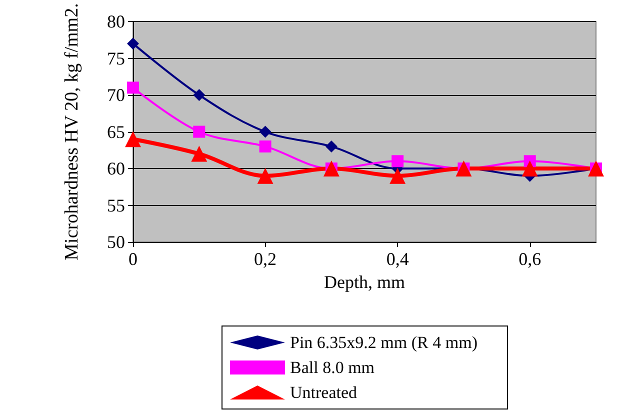  What do you see at coordinates (116, 205) in the screenshot?
I see `y-tick-label: 55` at bounding box center [116, 205].